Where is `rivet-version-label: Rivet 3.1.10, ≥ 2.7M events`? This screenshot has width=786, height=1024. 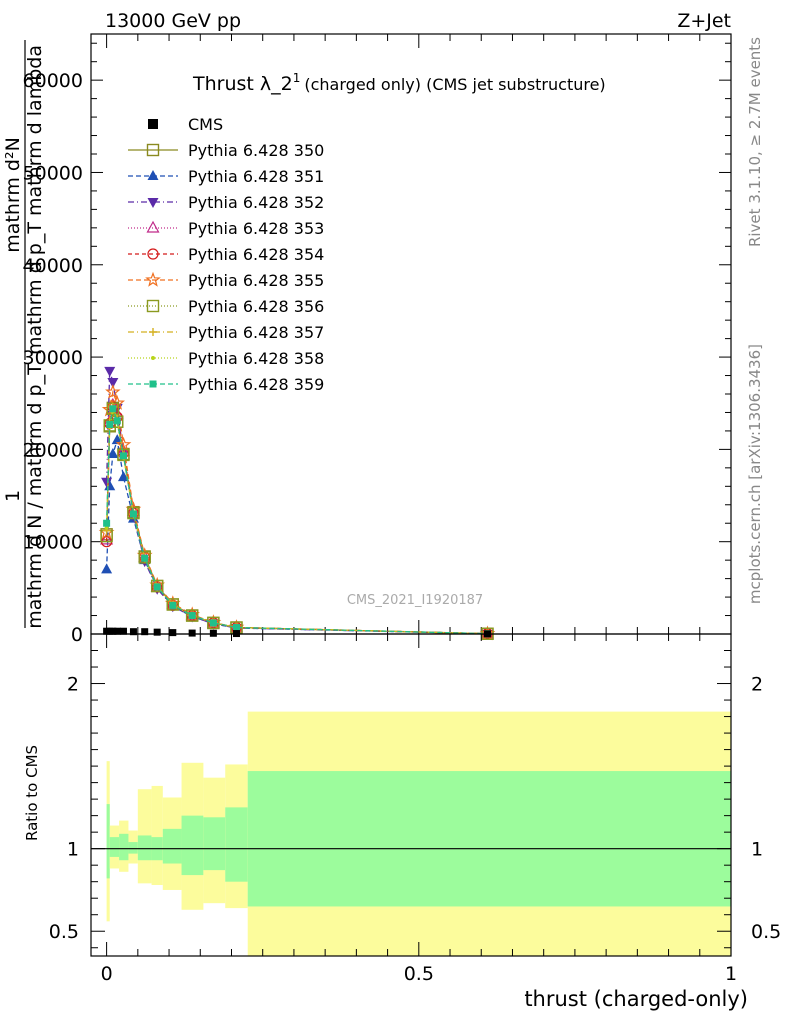
rivet-version-label: Rivet 3.1.10, ≥ 2.7M events is located at coordinates (755, 142).